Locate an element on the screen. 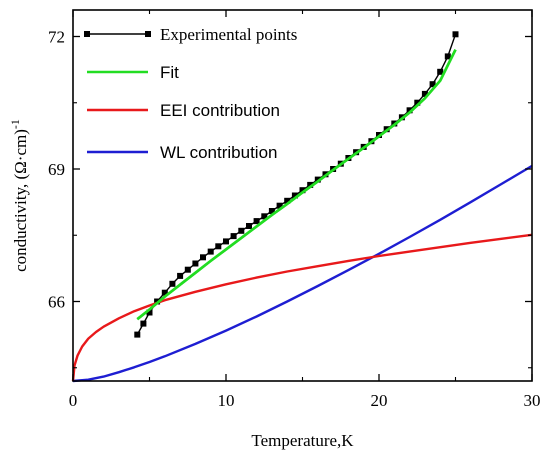 This screenshot has height=458, width=550. x-tick-label: 0 is located at coordinates (73, 400).